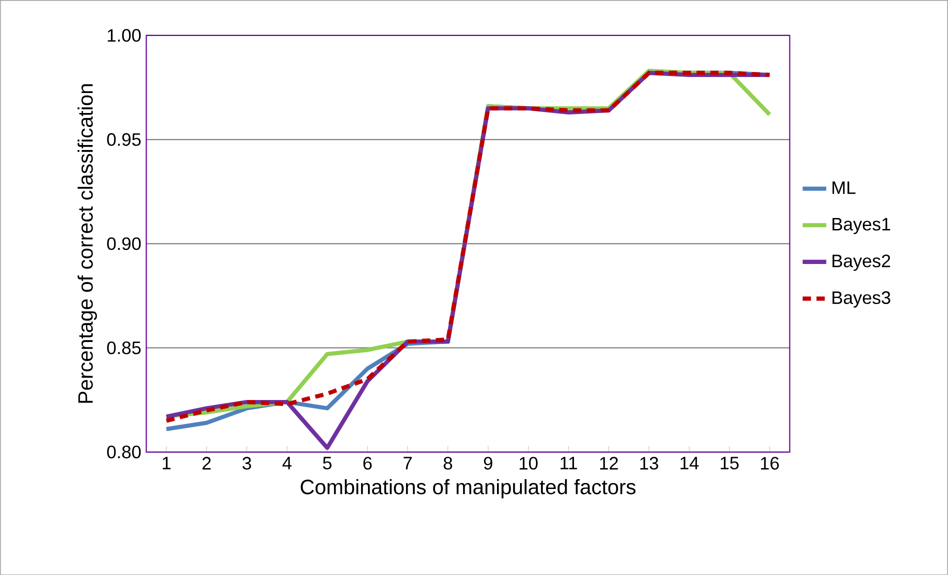 This screenshot has width=948, height=575. What do you see at coordinates (844, 187) in the screenshot?
I see `legend-label: ML` at bounding box center [844, 187].